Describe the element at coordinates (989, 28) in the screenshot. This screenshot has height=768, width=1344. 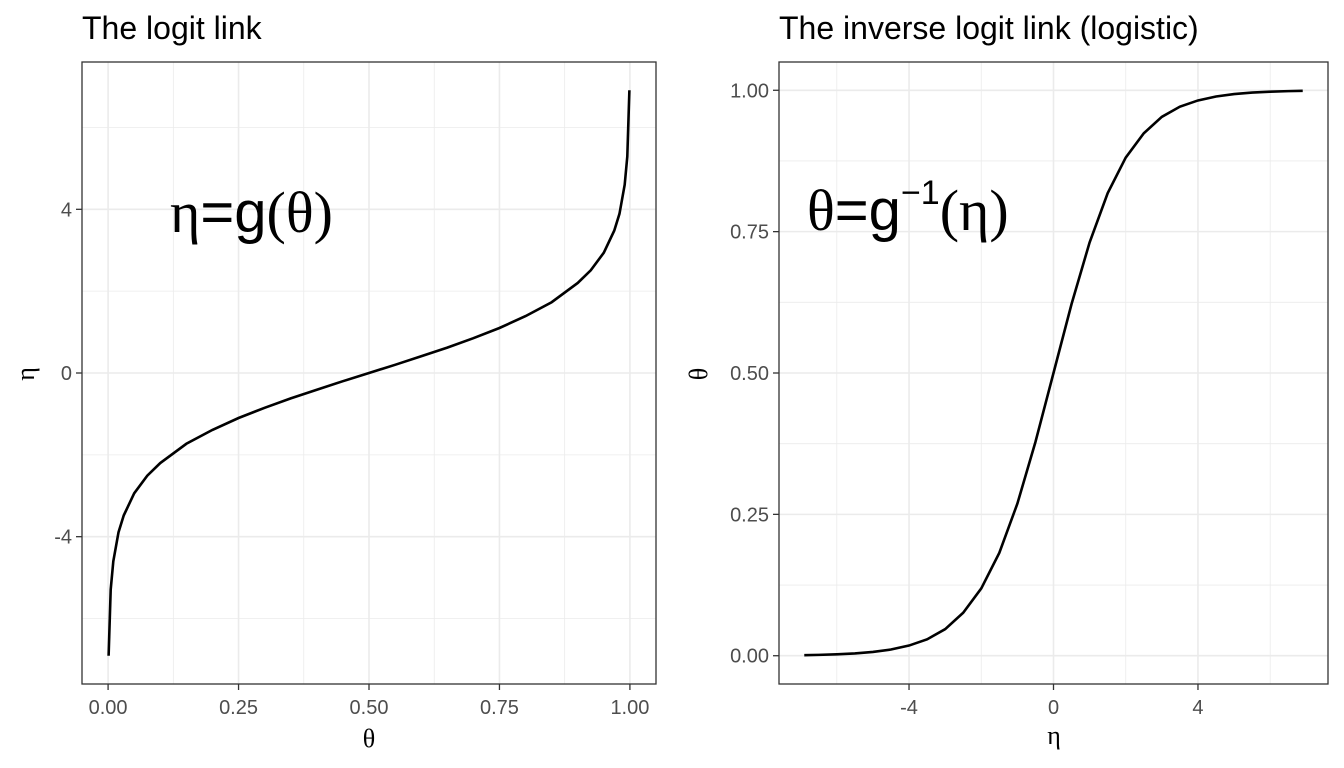
I see `chart-title: The inverse logit link (logistic)` at that location.